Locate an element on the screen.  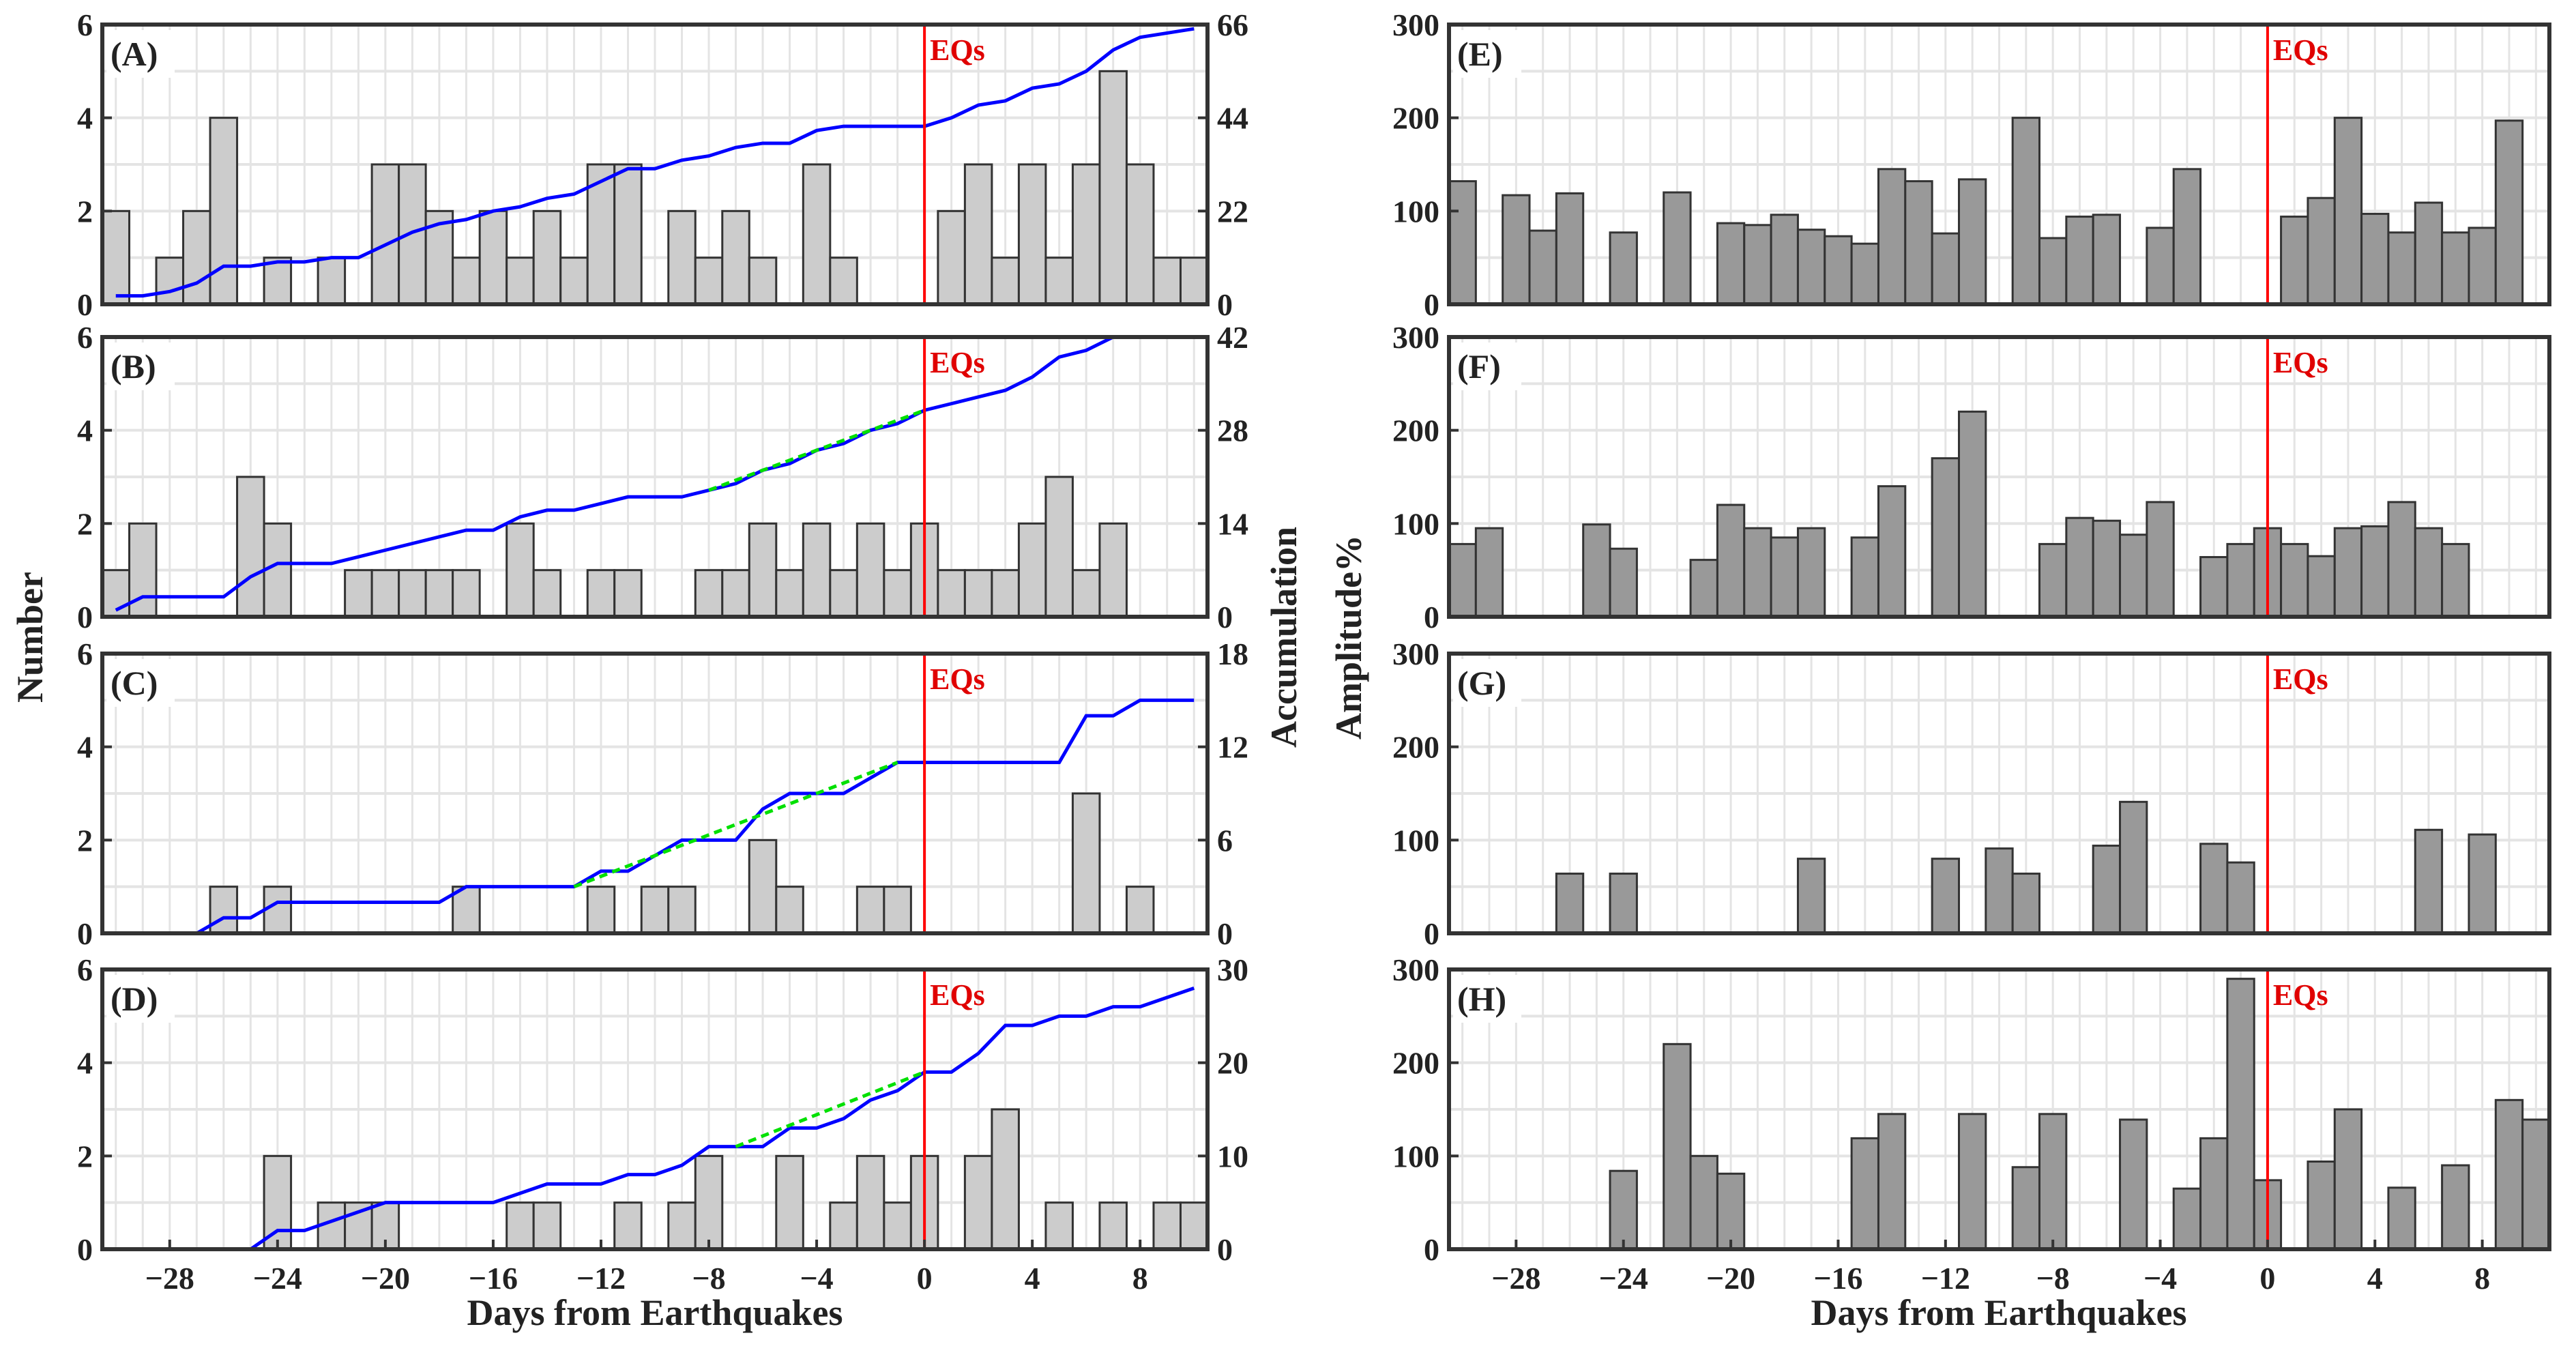
accumulation-tick-label: 18 is located at coordinates (1232, 654).